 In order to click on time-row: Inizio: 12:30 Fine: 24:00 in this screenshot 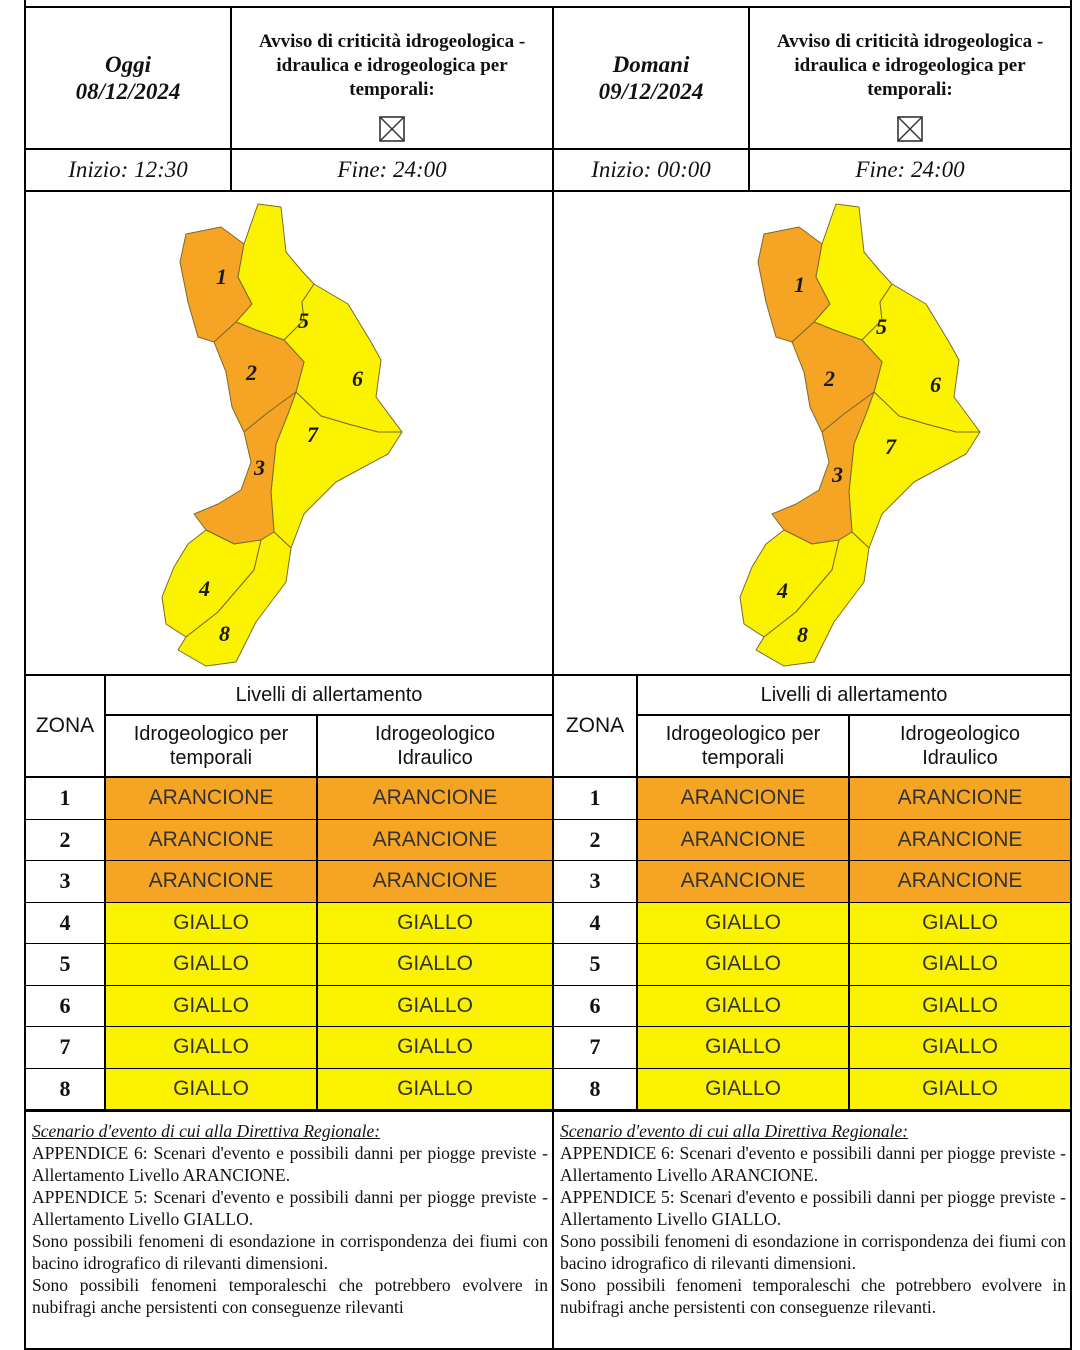, I will do `click(289, 171)`.